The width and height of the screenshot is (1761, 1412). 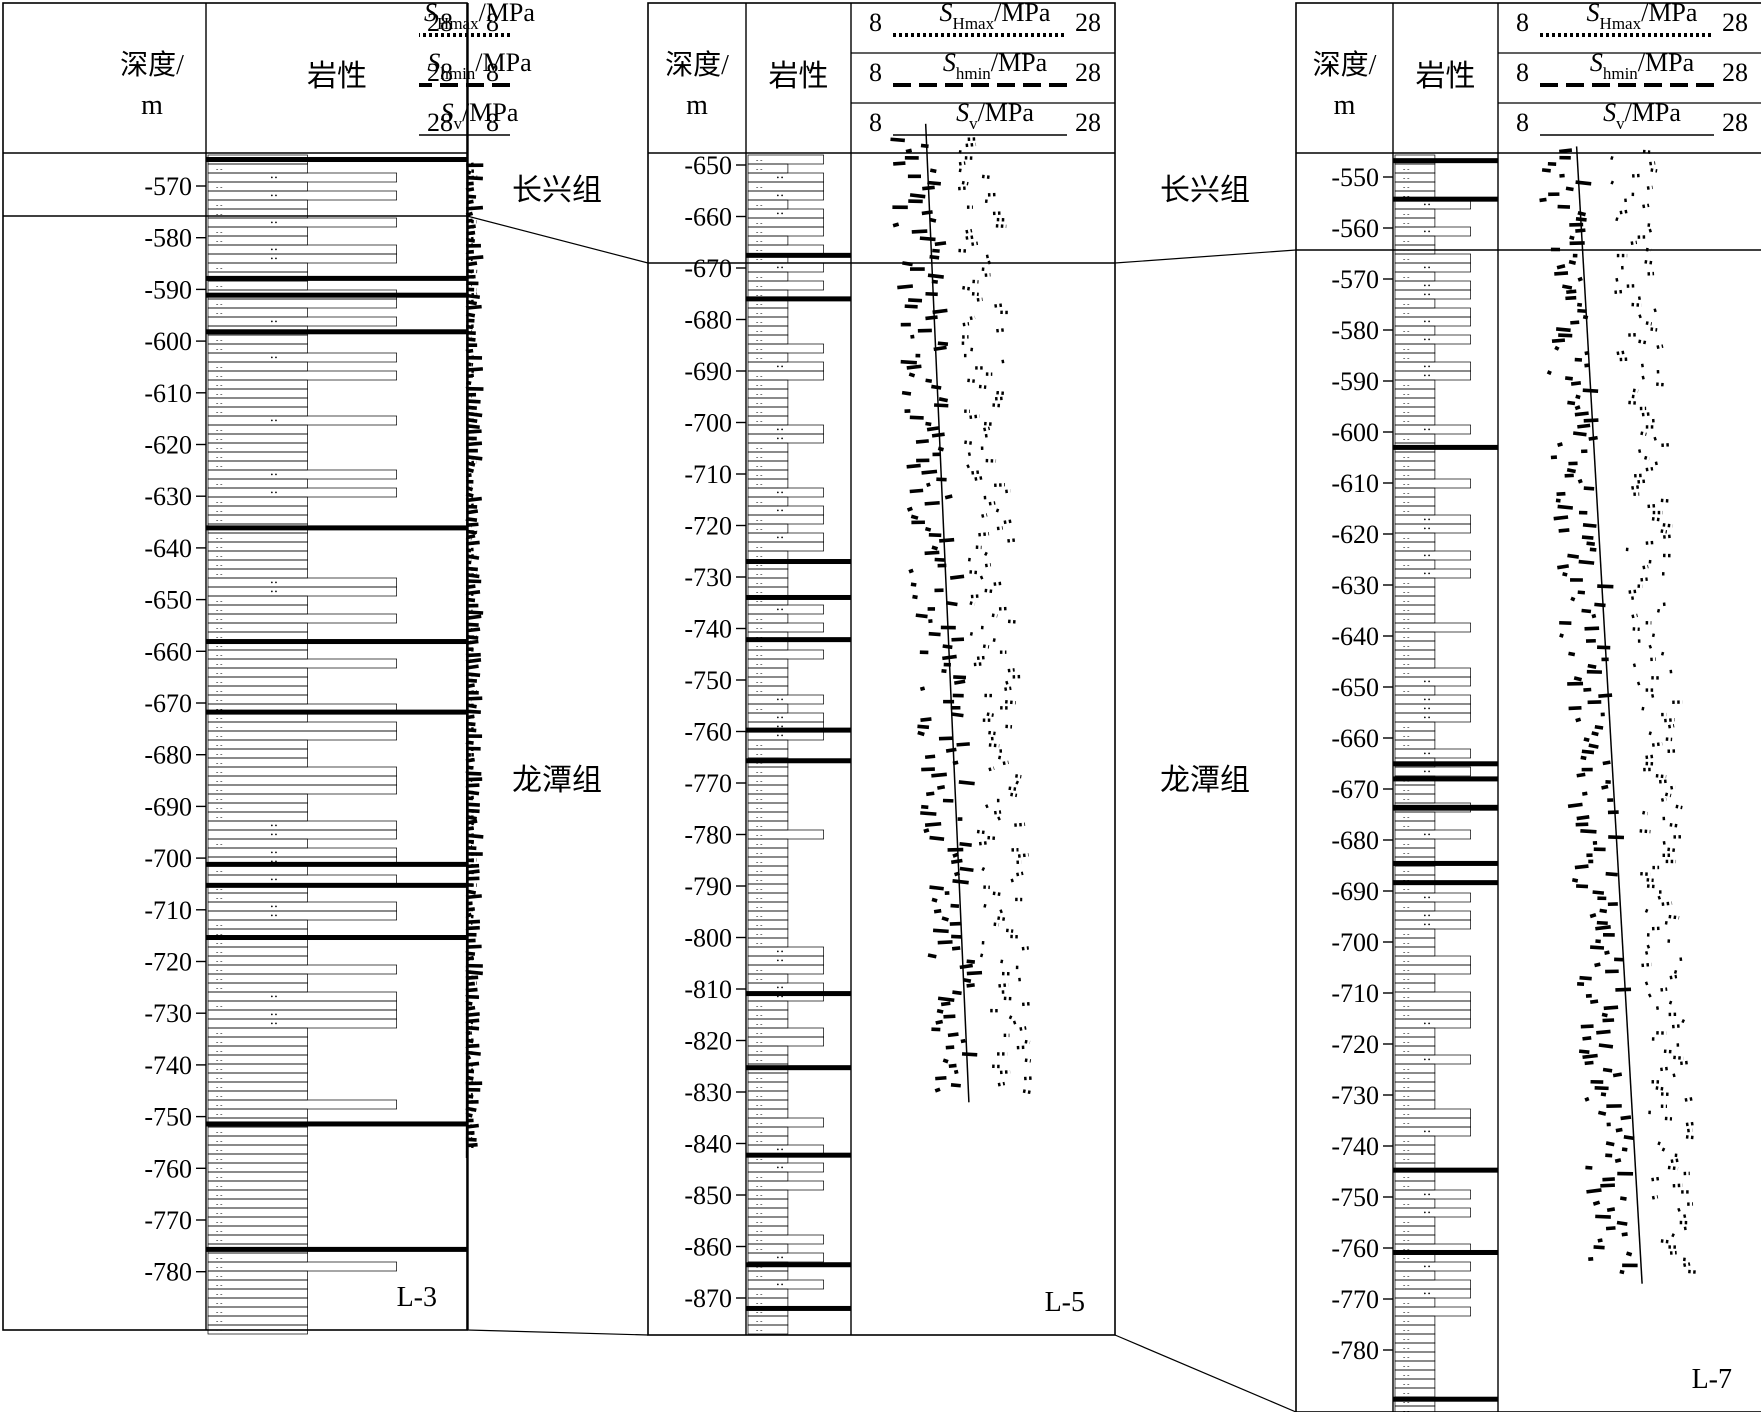 What do you see at coordinates (168, 445) in the screenshot?
I see `depth-tick-label: -620` at bounding box center [168, 445].